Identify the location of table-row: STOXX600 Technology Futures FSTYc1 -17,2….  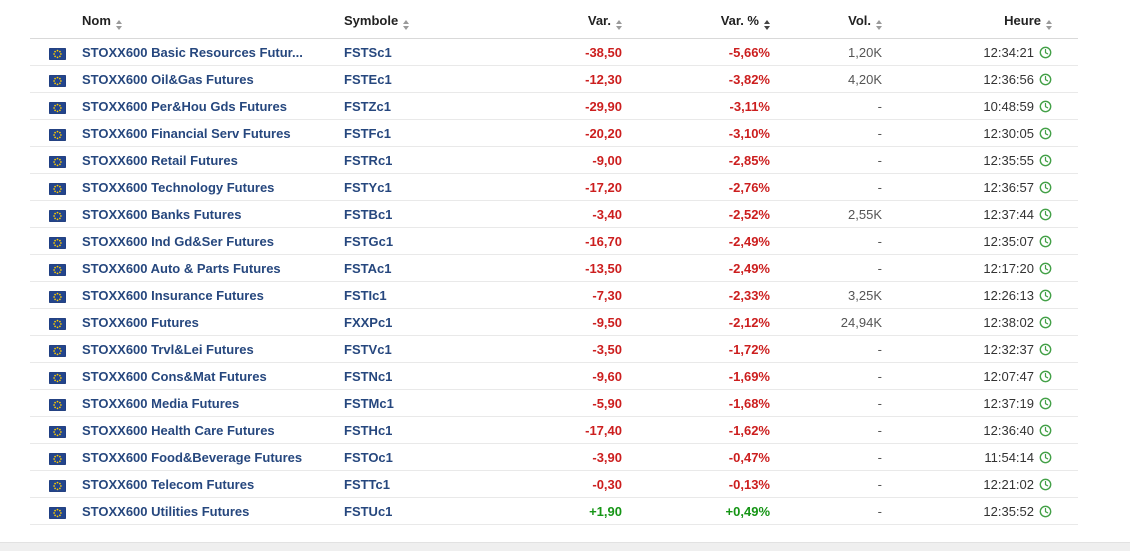
(554, 187).